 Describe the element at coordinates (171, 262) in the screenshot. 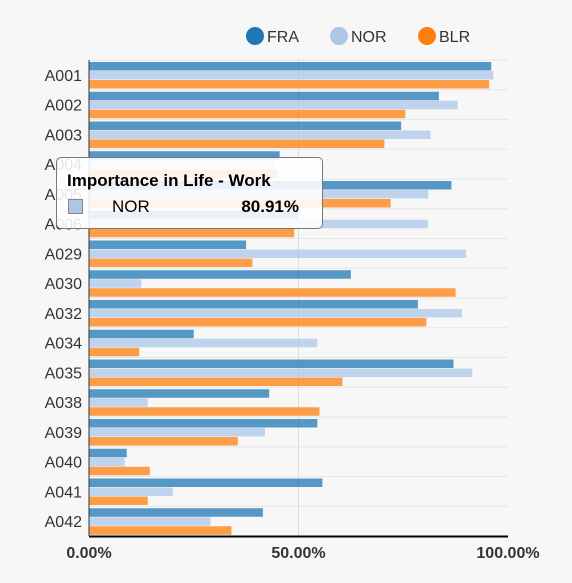

I see `bar-blr-a029` at that location.